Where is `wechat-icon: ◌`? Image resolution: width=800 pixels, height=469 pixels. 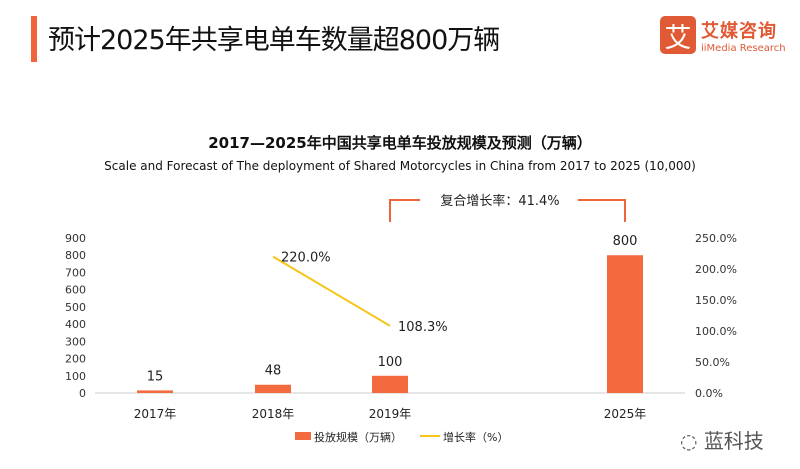
wechat-icon: ◌ is located at coordinates (692, 441).